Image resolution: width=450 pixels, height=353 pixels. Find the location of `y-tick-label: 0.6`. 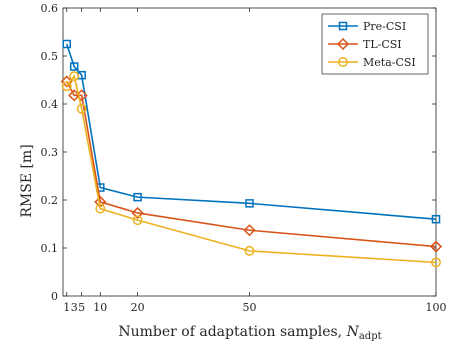

y-tick-label: 0.6 is located at coordinates (50, 8).